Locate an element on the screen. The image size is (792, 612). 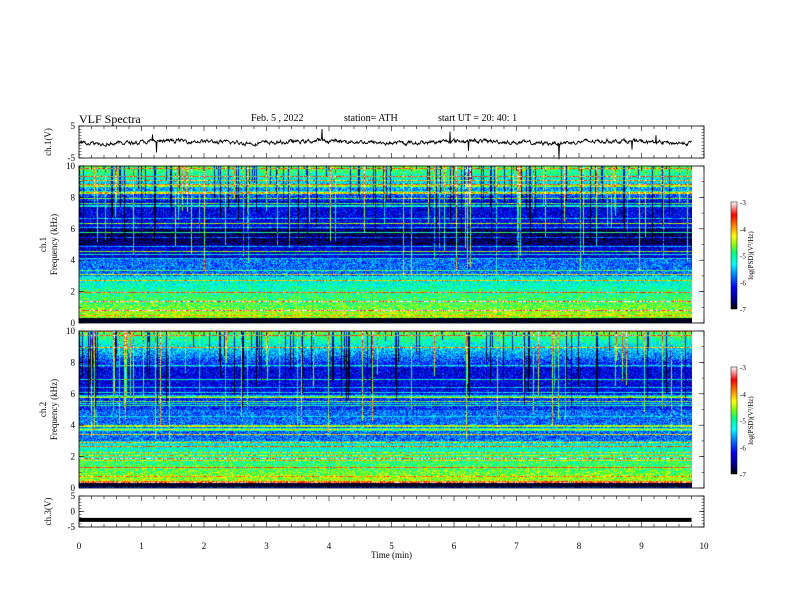
x-tick-label: 3 is located at coordinates (266, 546).